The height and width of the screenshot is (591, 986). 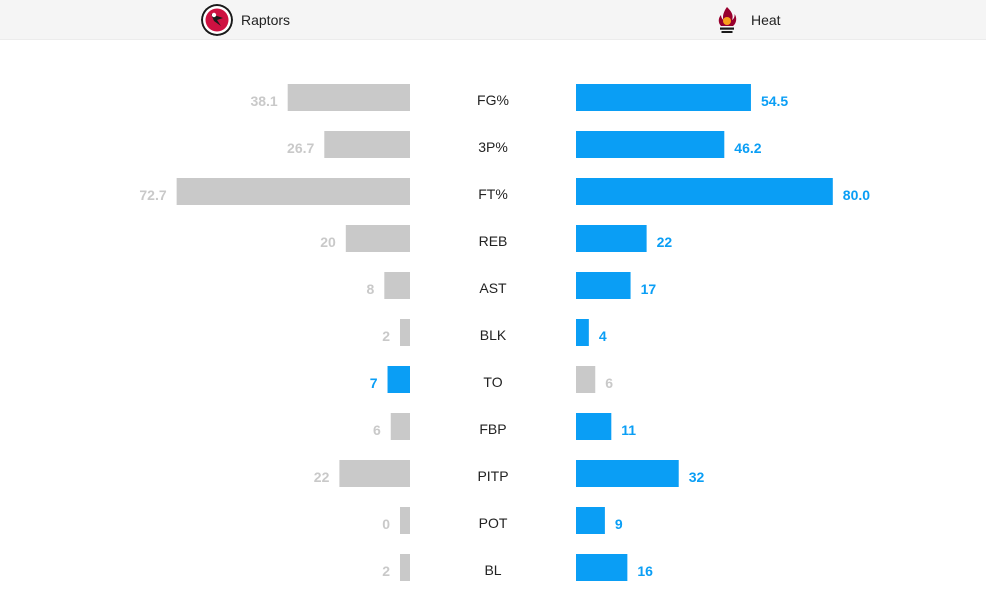 I want to click on stat-category-label: POT, so click(x=493, y=523).